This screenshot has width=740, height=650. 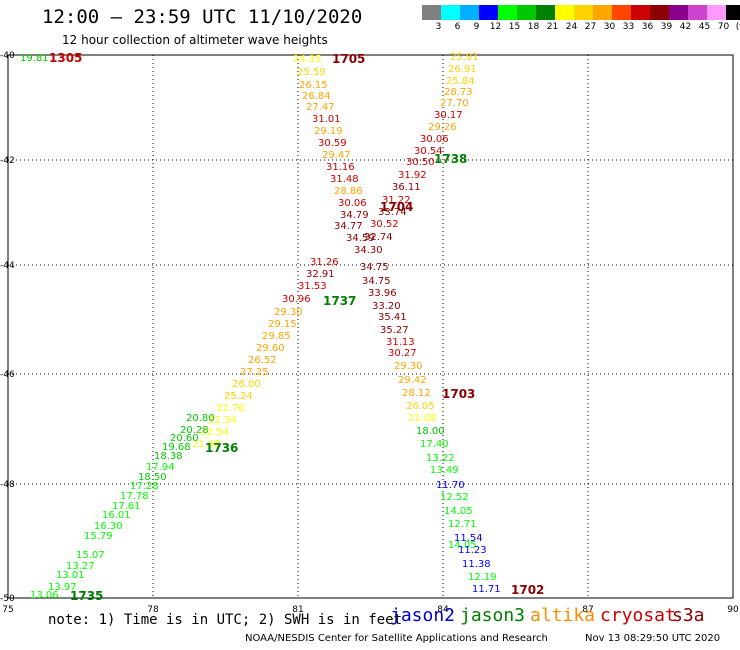 I want to click on wave-height-value: 26.05, so click(x=420, y=406).